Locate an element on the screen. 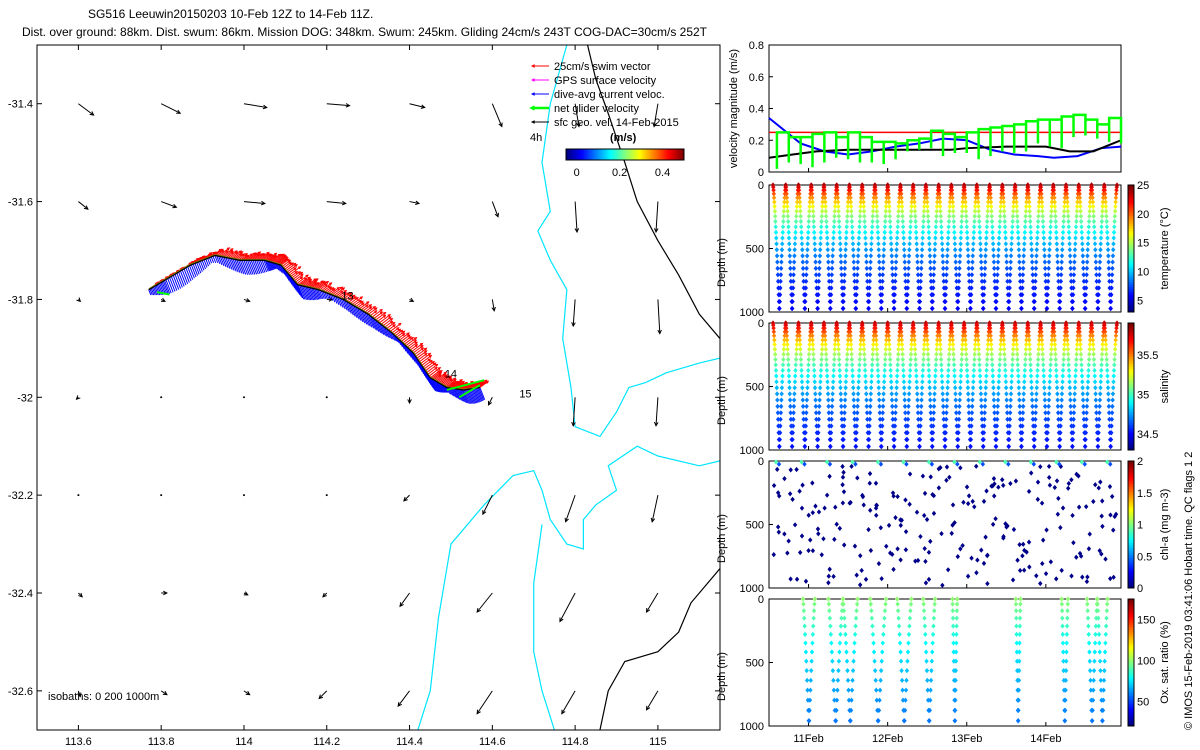  temperature-colorbar-label: temperature (°C) is located at coordinates (1165, 248).